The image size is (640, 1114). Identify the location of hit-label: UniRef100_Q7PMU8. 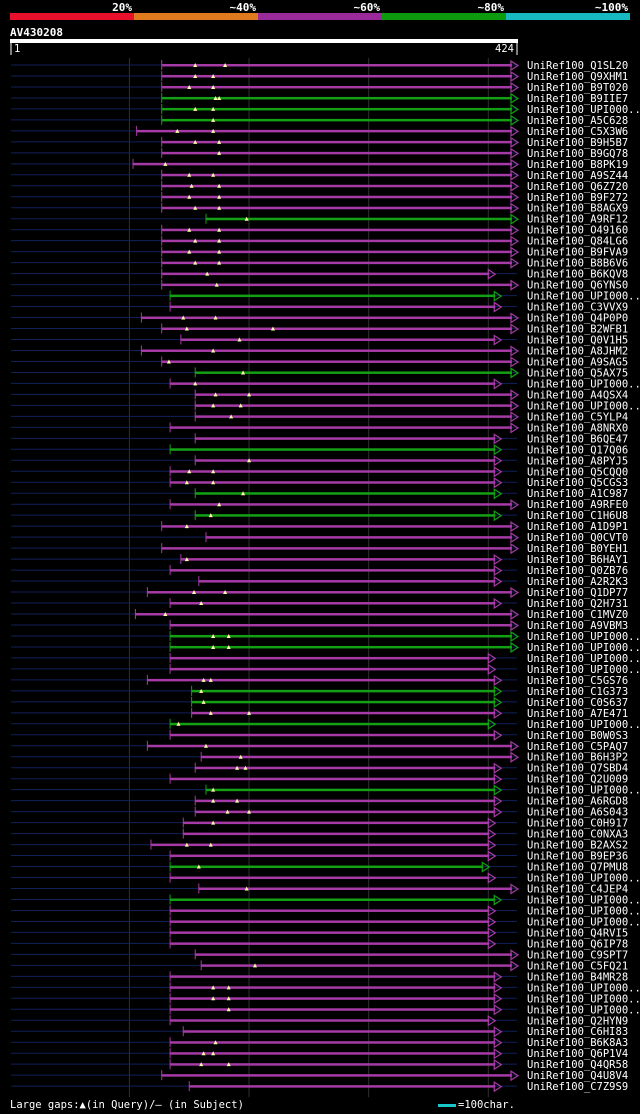
(577, 868).